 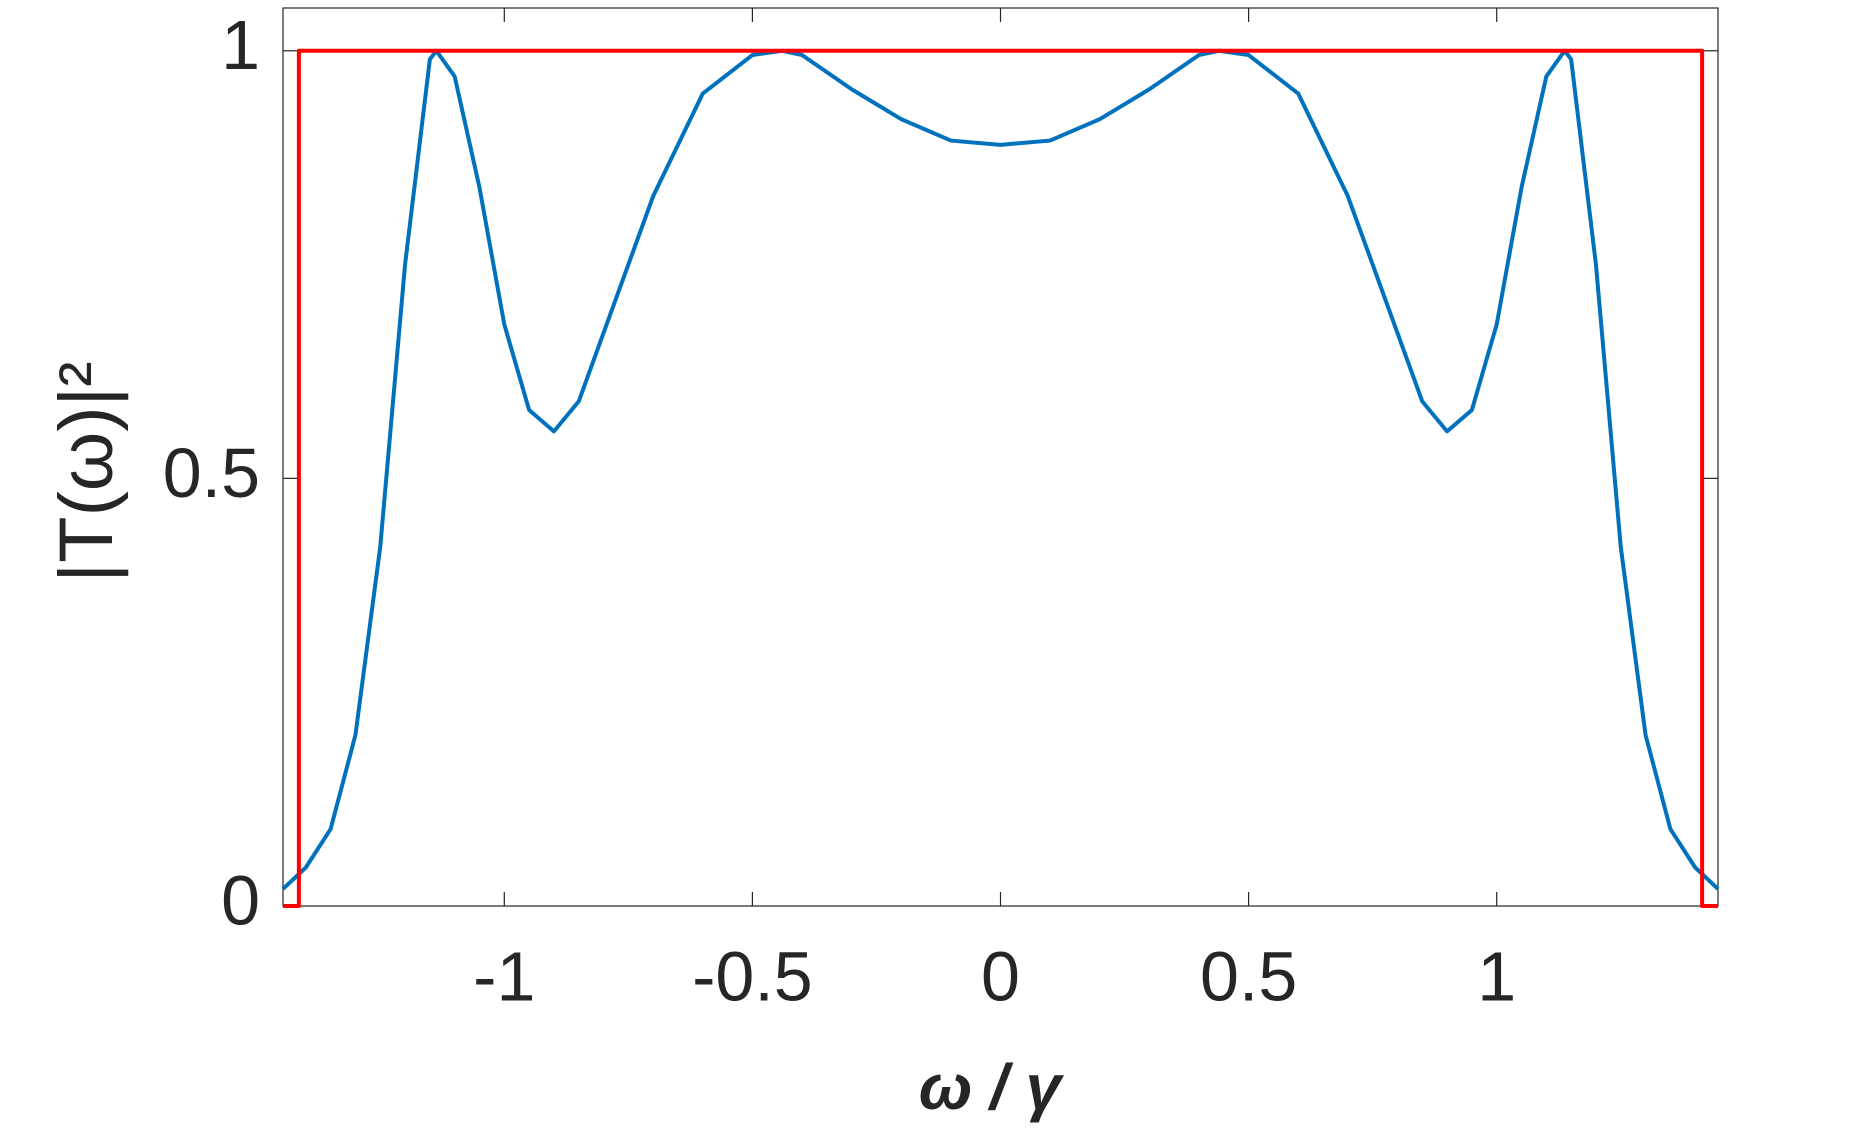 I want to click on x-tick-label: -1, so click(x=504, y=976).